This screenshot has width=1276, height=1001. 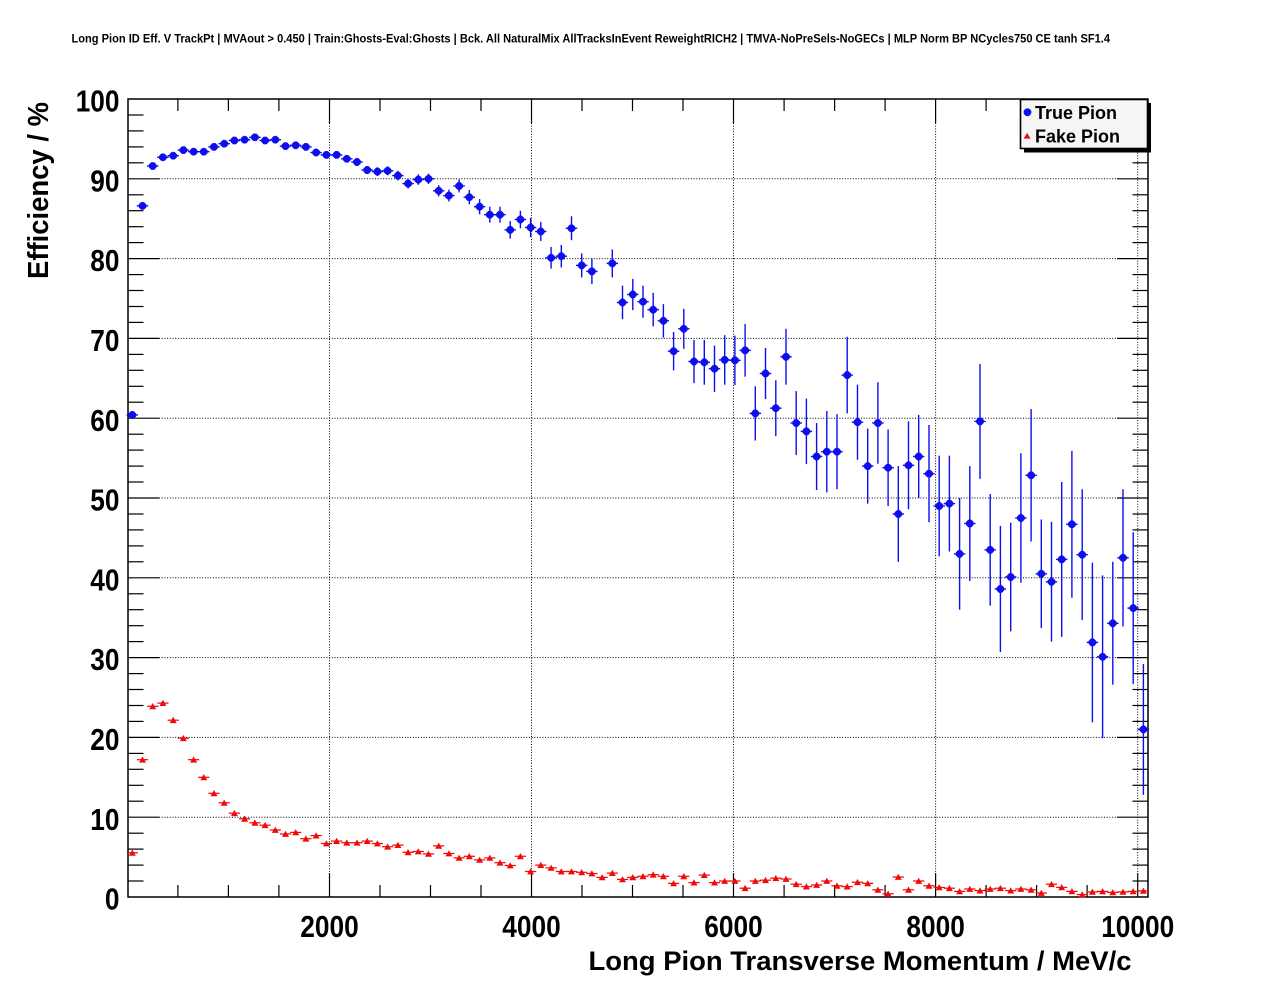 I want to click on svg-text: 2000, so click(x=329, y=927).